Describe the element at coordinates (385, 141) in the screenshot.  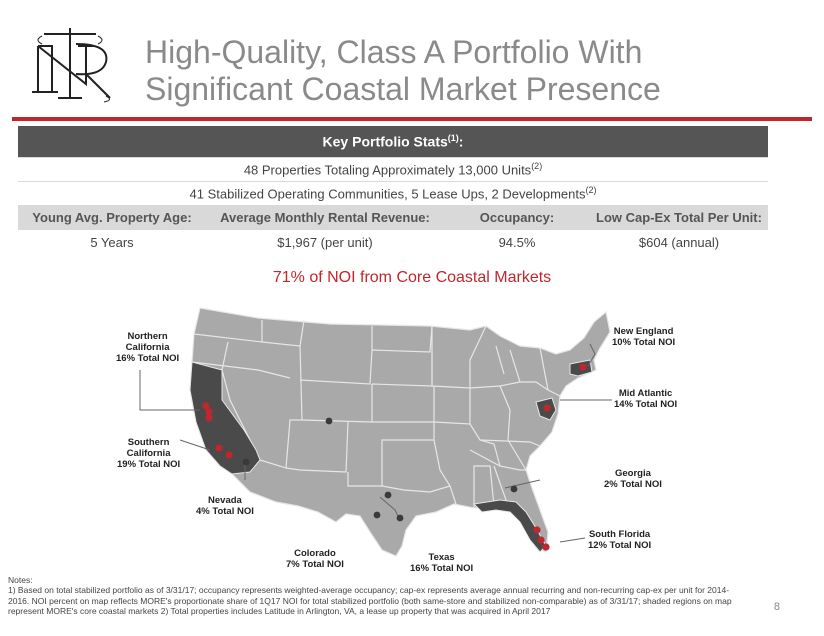
I see `stats-heading-text: Key Portfolio Stats` at that location.